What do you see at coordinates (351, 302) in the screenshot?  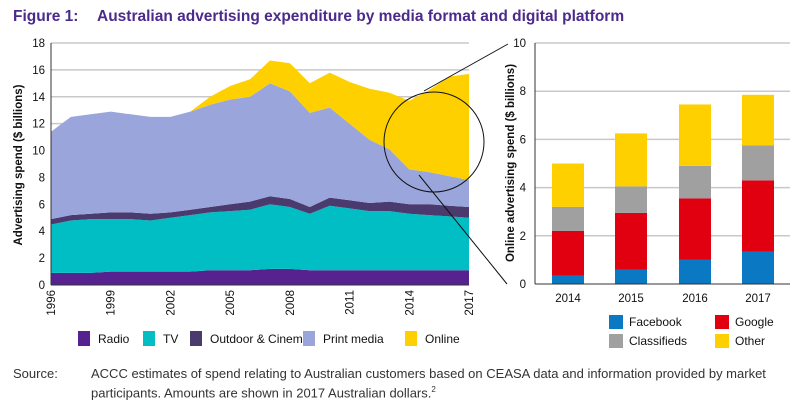 I see `left-x-tick-label: 2011` at bounding box center [351, 302].